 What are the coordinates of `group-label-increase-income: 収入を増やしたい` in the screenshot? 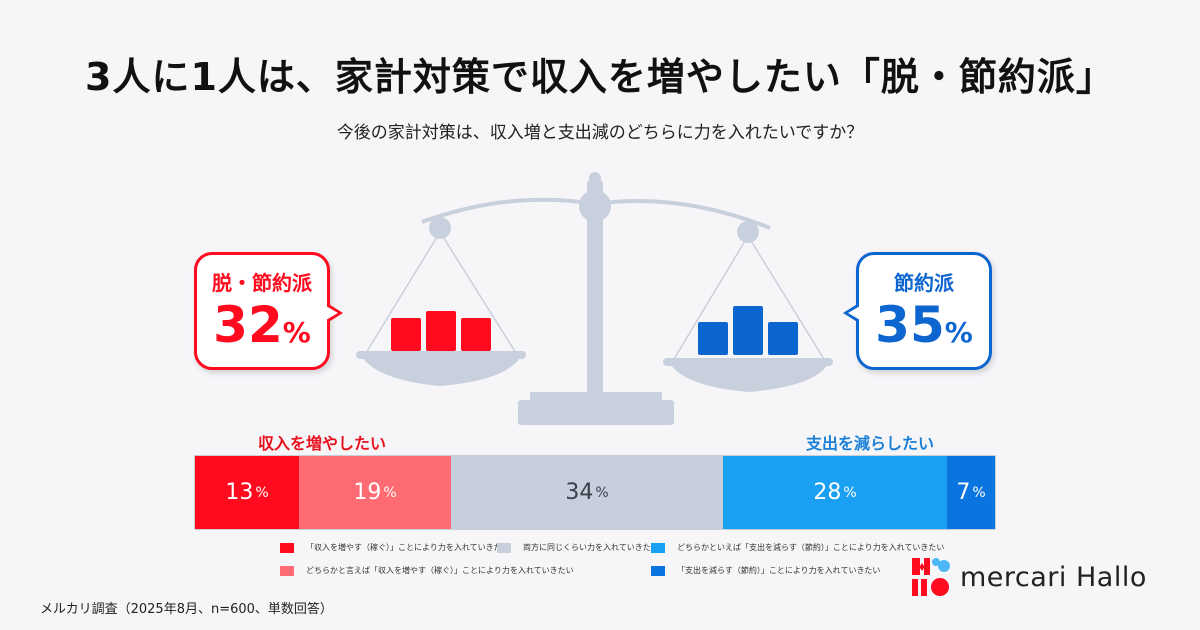 It's located at (322, 443).